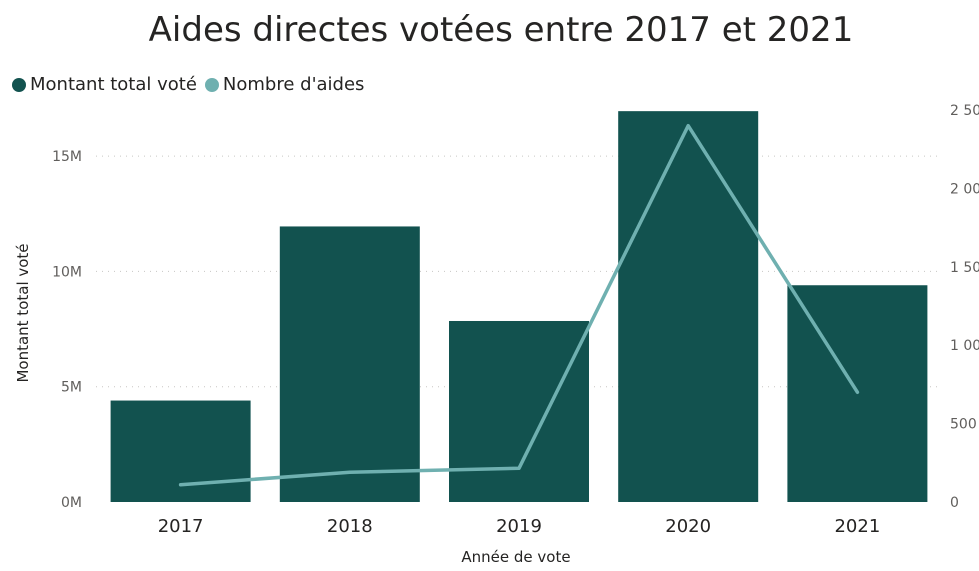  I want to click on x-tick-label: 2019, so click(519, 526).